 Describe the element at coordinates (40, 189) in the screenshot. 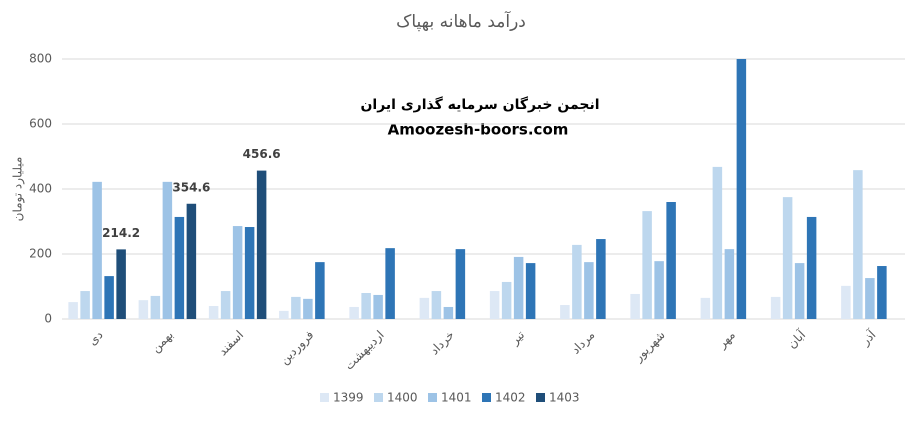

I see `y-tick-label: 400` at that location.